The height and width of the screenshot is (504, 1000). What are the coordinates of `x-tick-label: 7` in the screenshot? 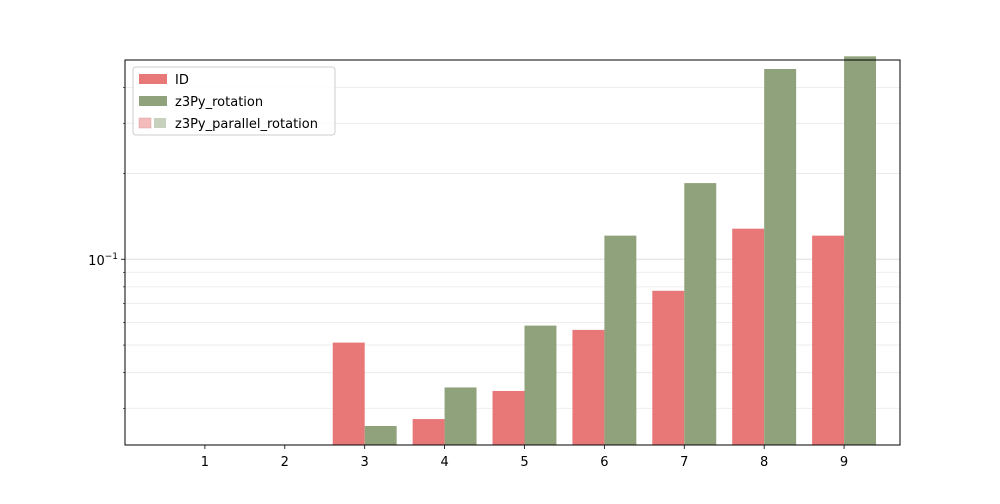 It's located at (684, 462).